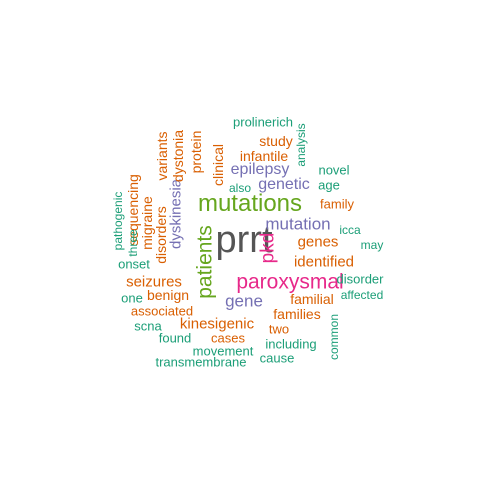 This screenshot has width=480, height=480. What do you see at coordinates (168, 295) in the screenshot?
I see `word-benign: benign` at bounding box center [168, 295].